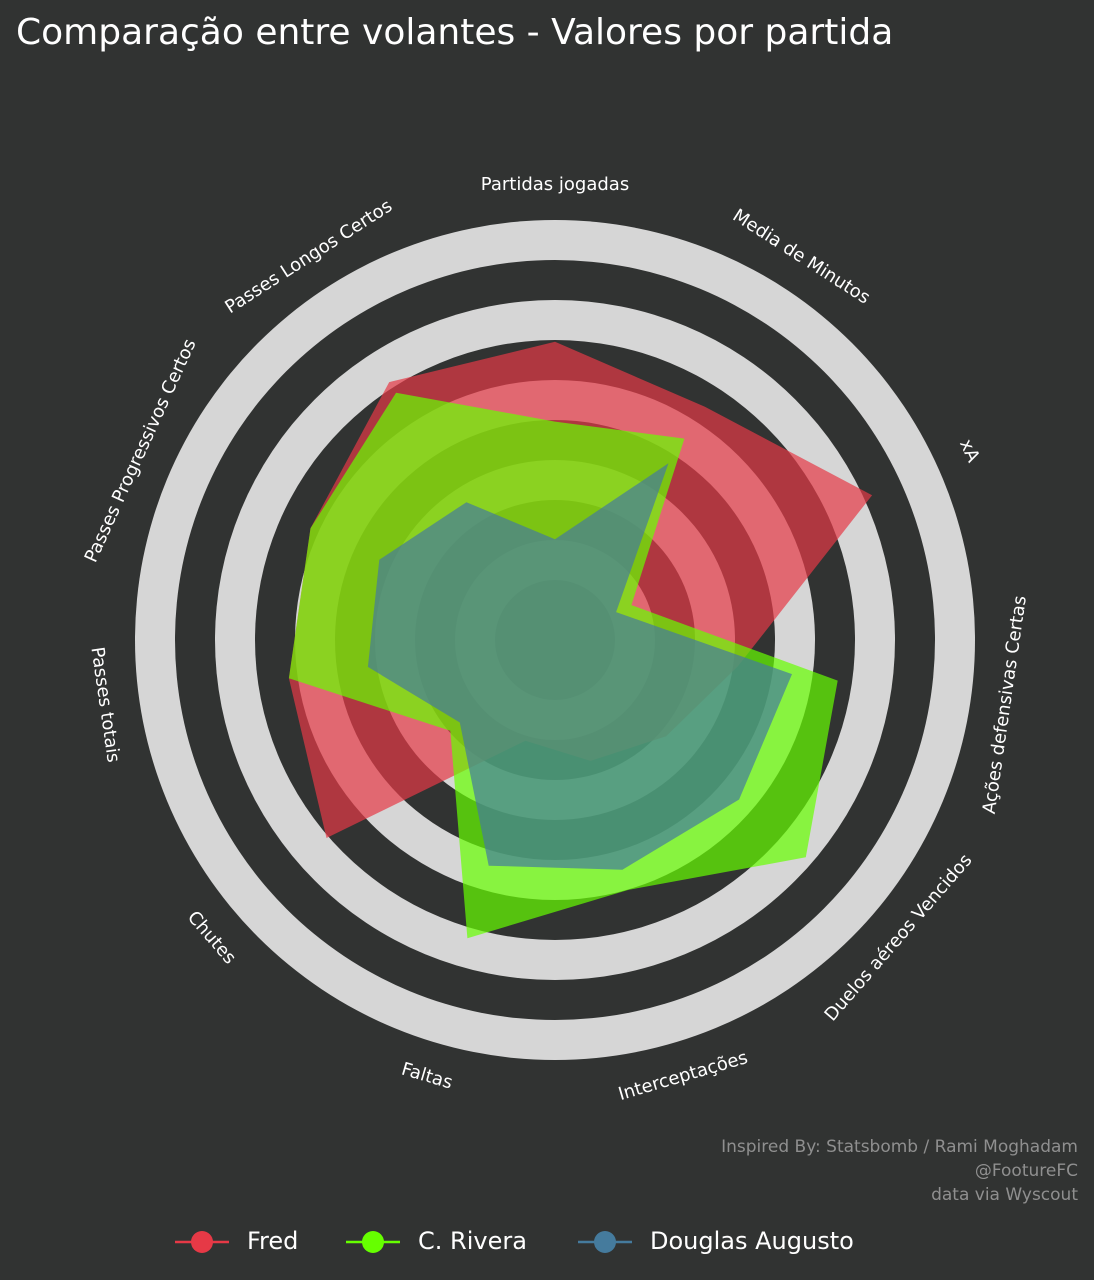 The height and width of the screenshot is (1280, 1094). What do you see at coordinates (272, 1241) in the screenshot?
I see `legend-label: Fred` at bounding box center [272, 1241].